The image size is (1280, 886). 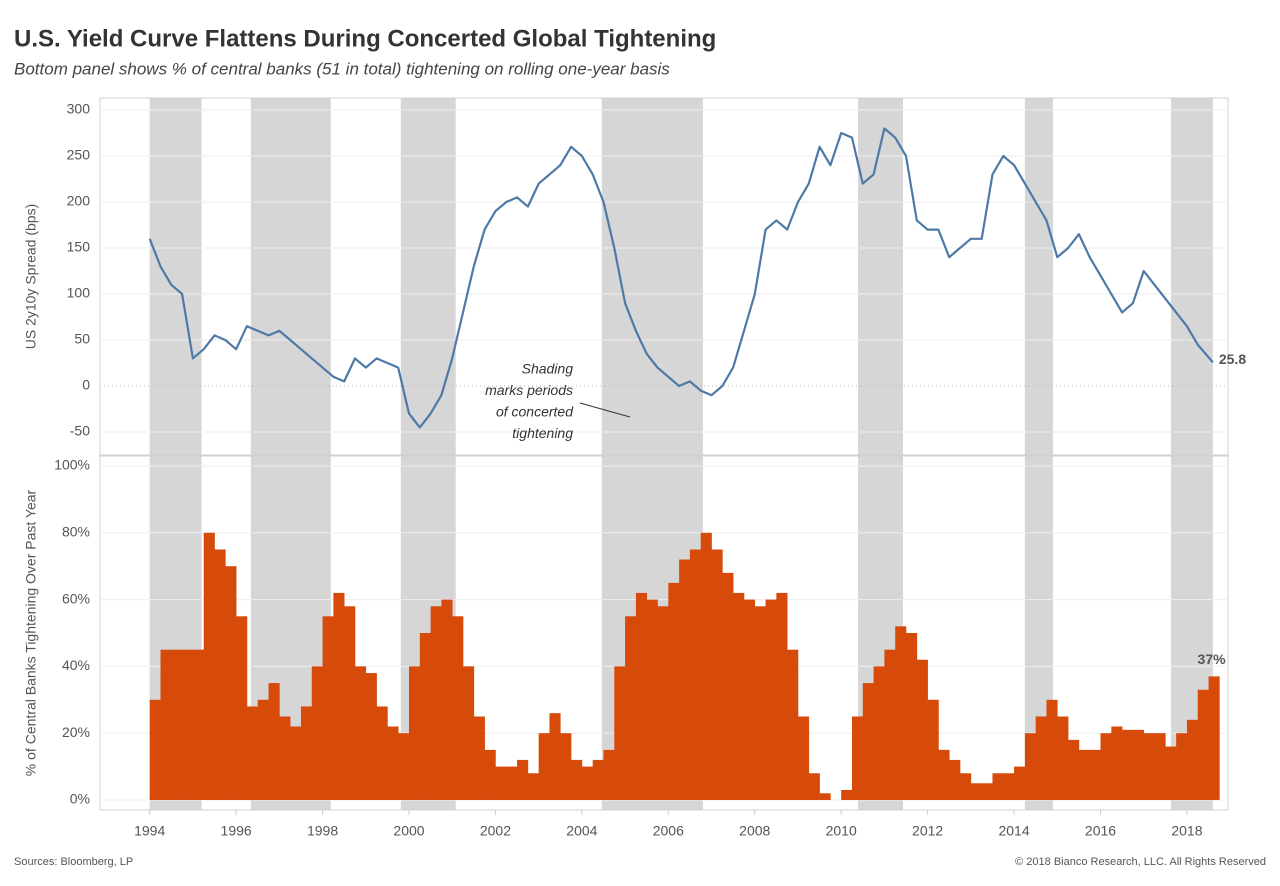 What do you see at coordinates (86, 385) in the screenshot?
I see `y-tick-label: 0` at bounding box center [86, 385].